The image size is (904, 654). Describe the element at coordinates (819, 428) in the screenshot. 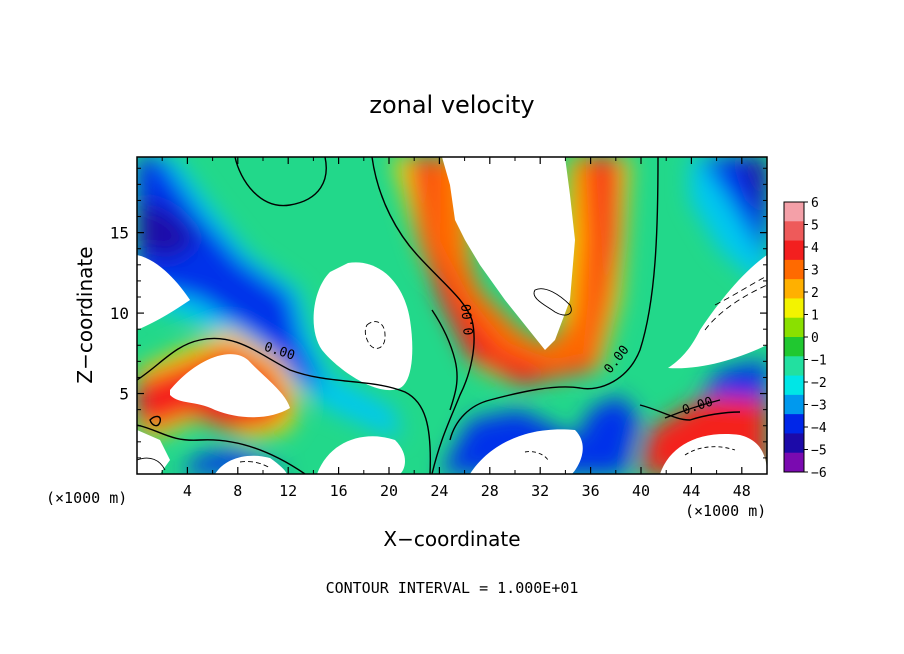

I see `colorbar-label: −4` at that location.